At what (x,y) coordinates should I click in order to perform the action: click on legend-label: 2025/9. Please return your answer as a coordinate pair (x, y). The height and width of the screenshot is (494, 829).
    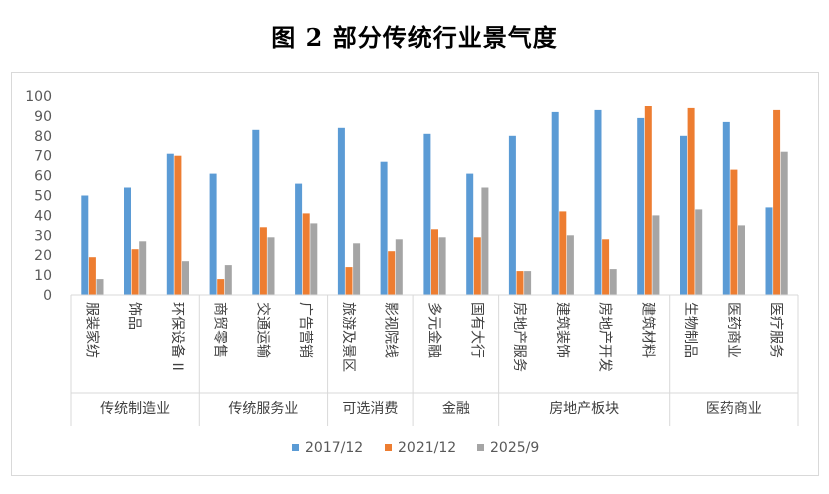
    Looking at the image, I should click on (514, 448).